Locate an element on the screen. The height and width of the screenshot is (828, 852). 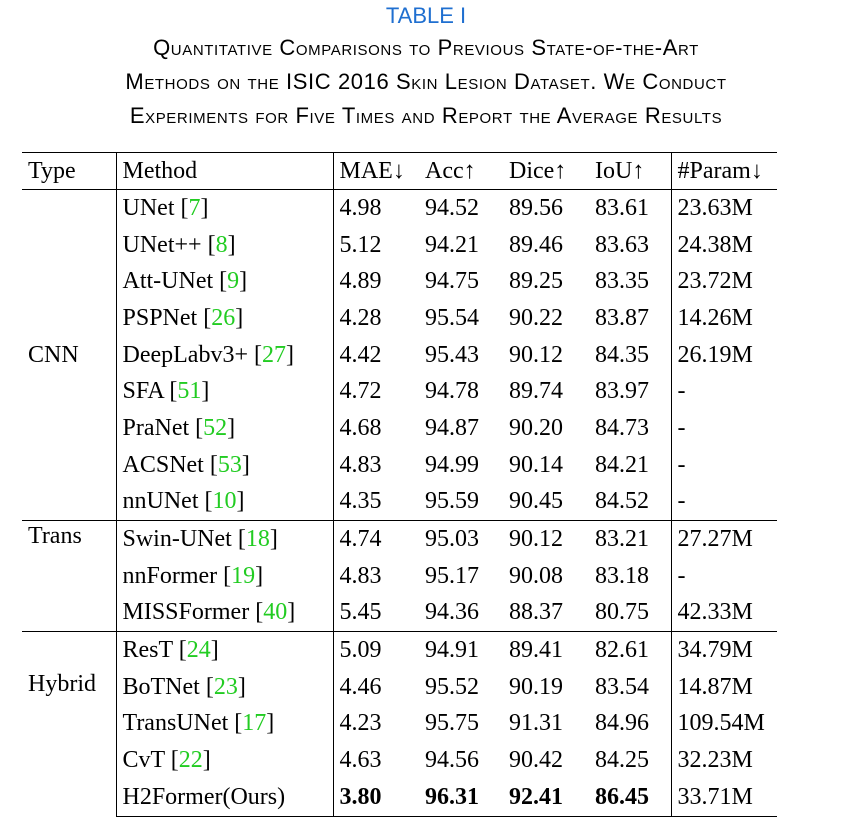
table-row: ACSNet [53] 4.83 94.99 90.14 84.21 - is located at coordinates (399, 465).